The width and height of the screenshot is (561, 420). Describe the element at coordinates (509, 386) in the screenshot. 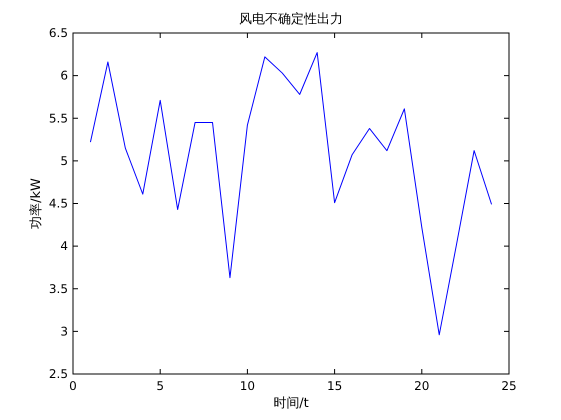

I see `x-tick-label: 25` at that location.